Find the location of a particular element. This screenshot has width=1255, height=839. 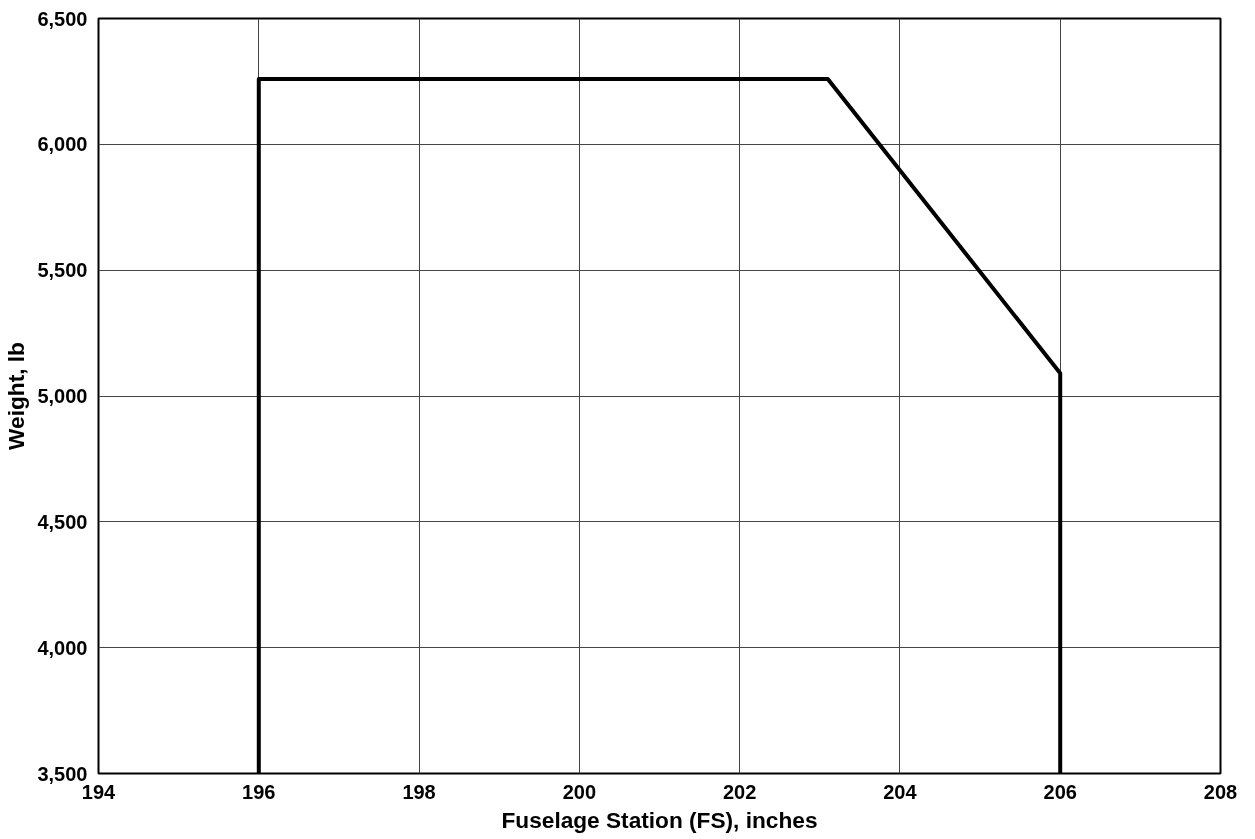

y-tick-label: 5,500 is located at coordinates (62, 270).